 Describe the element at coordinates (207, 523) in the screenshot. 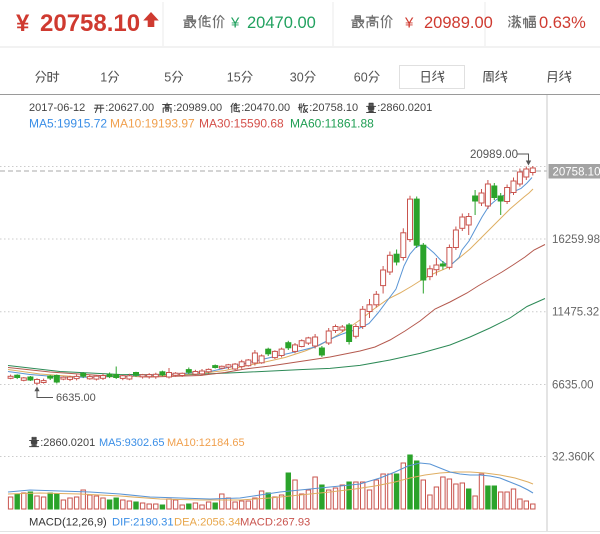

I see `svg-text: DEA:2056.34` at that location.